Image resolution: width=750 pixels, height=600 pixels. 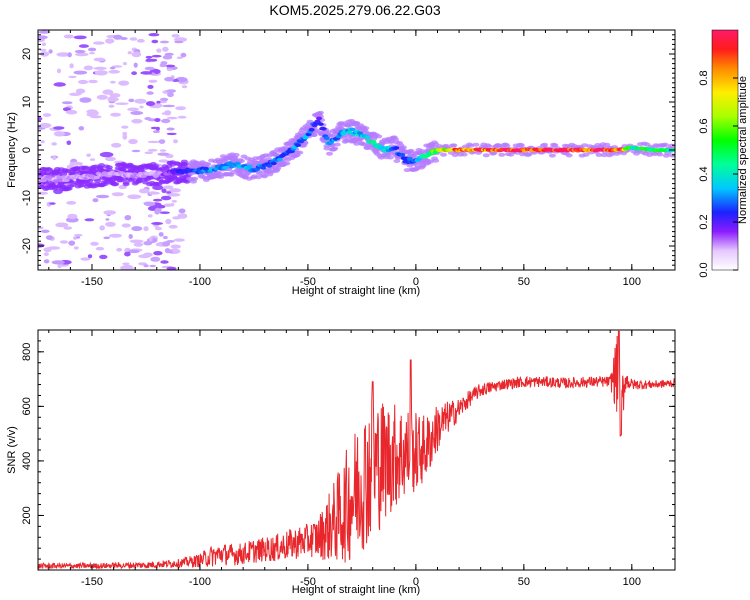 What do you see at coordinates (704, 173) in the screenshot?
I see `colorbar-tick-label: 0.4` at bounding box center [704, 173].